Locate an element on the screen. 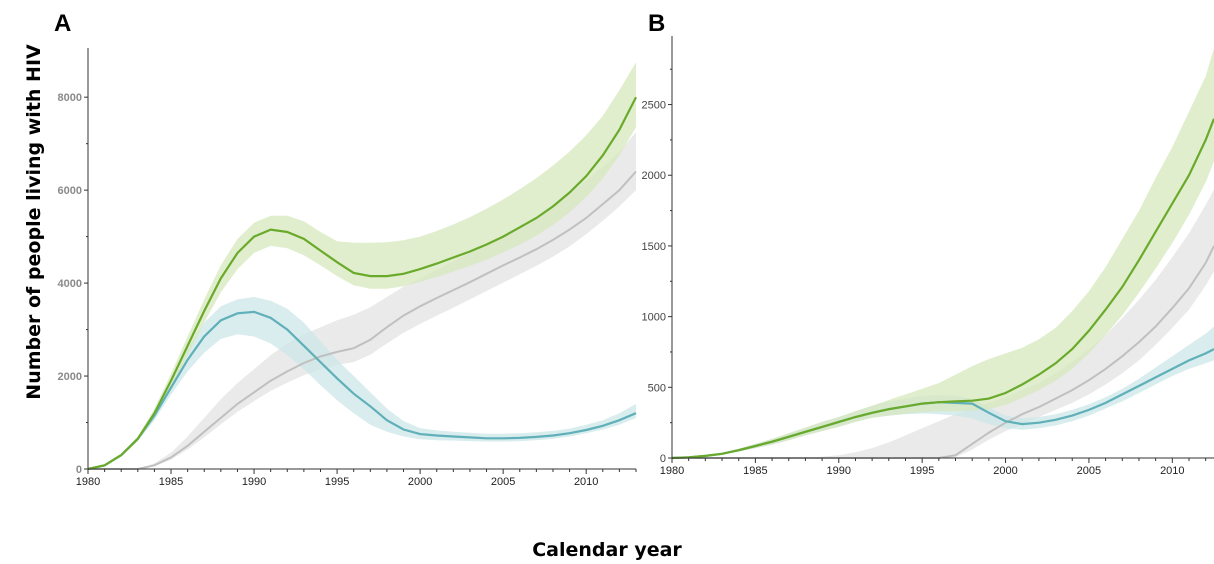 The height and width of the screenshot is (564, 1214). y-tick-label: 8000 is located at coordinates (70, 98).